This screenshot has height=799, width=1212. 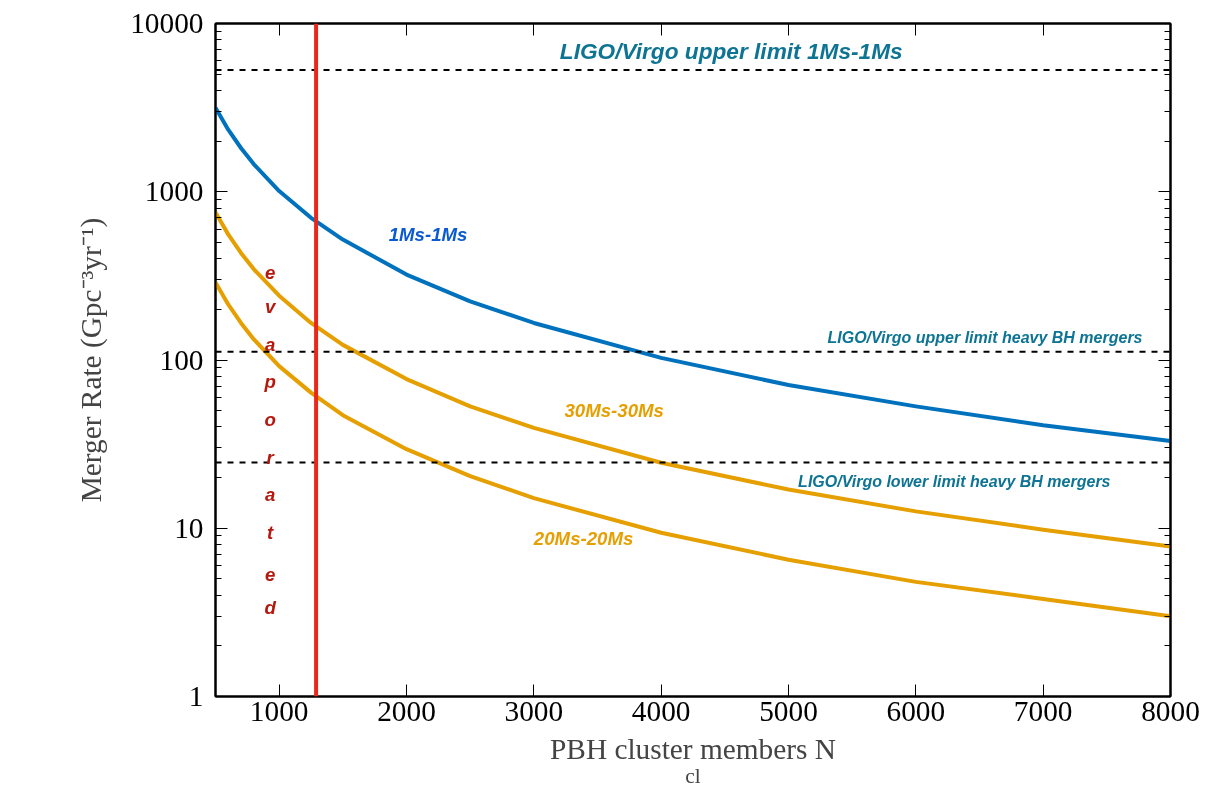 I want to click on text: evaporated, so click(x=270, y=440).